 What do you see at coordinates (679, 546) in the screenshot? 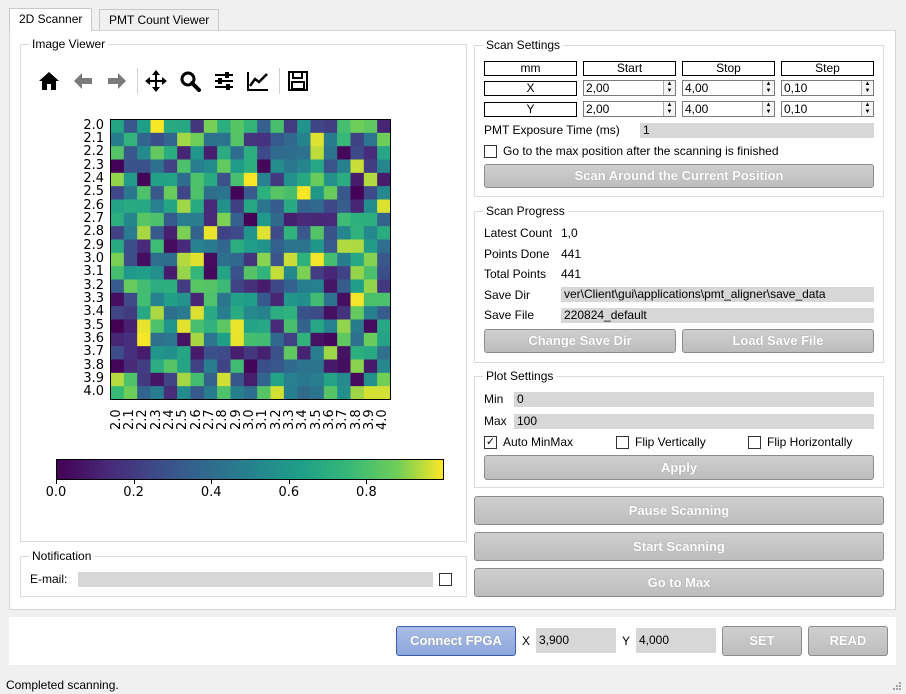
I see `start-scanning-button: Start Scanning` at bounding box center [679, 546].